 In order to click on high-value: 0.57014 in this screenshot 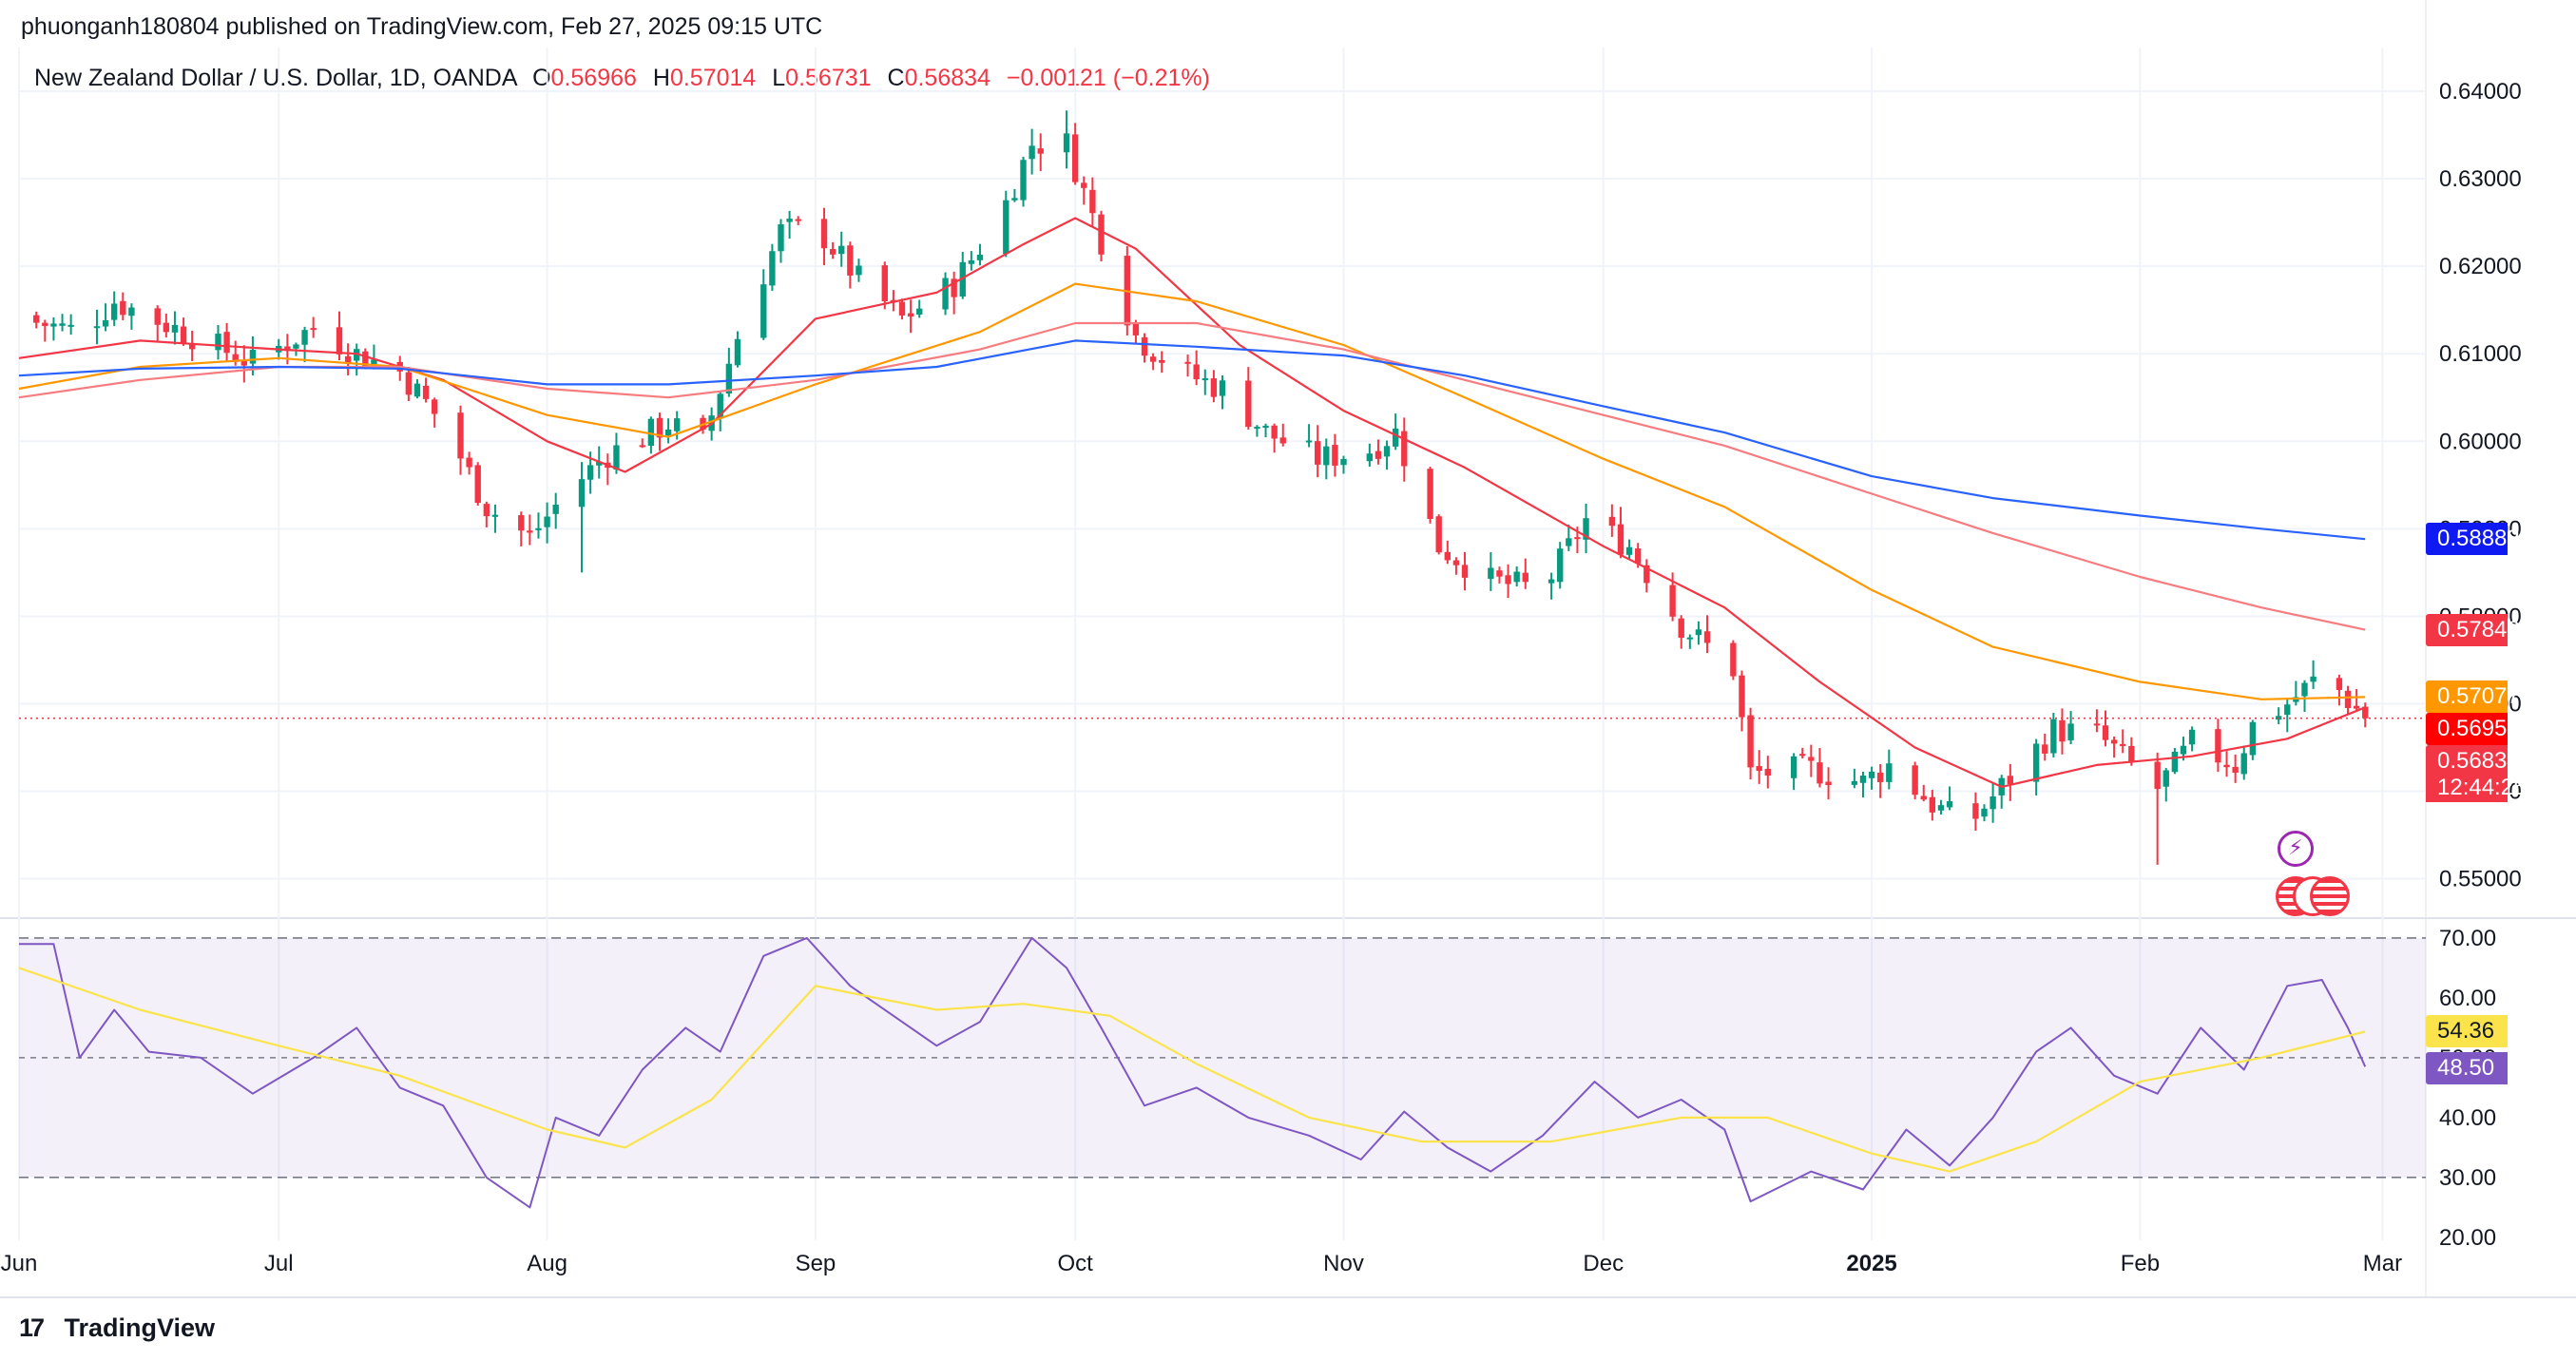, I will do `click(713, 78)`.